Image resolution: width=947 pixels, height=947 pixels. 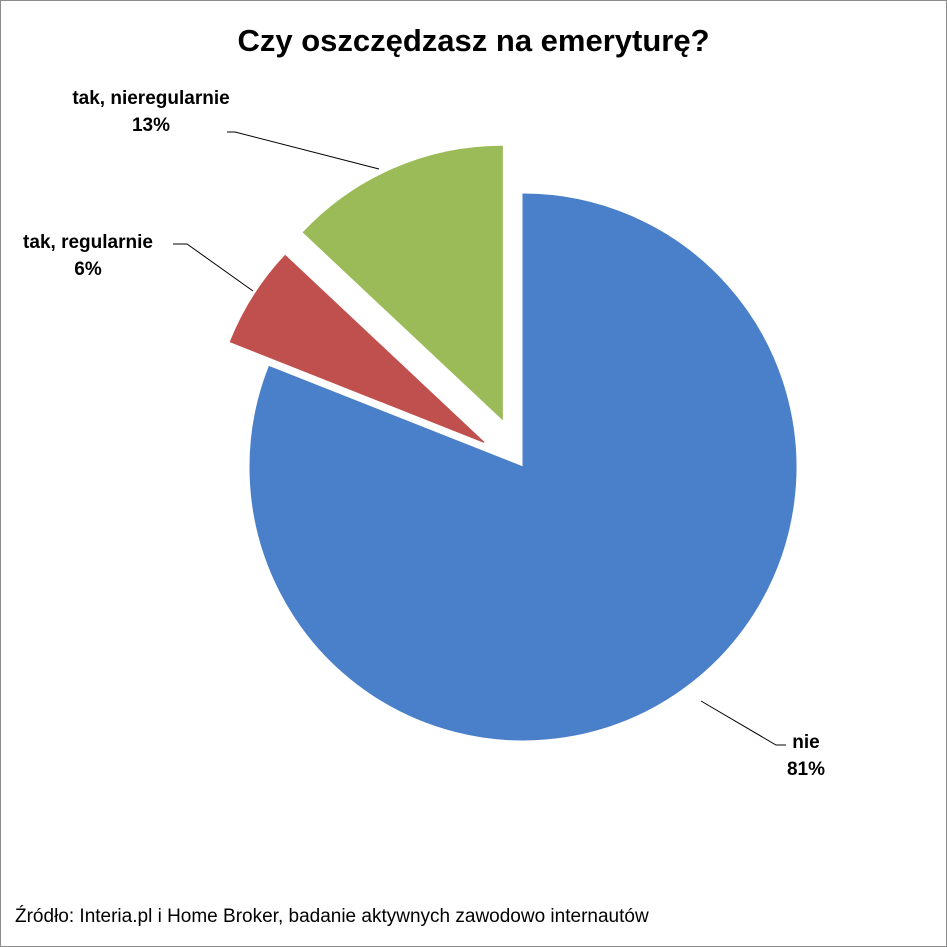 What do you see at coordinates (806, 742) in the screenshot?
I see `category-label: nie` at bounding box center [806, 742].